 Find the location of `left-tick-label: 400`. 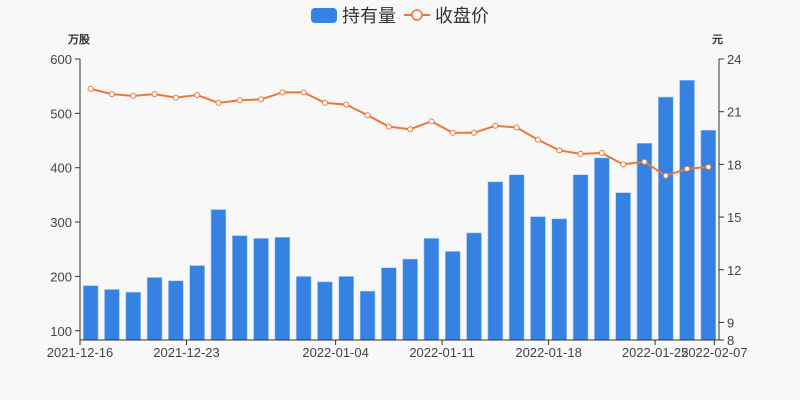

left-tick-label: 400 is located at coordinates (61, 168).